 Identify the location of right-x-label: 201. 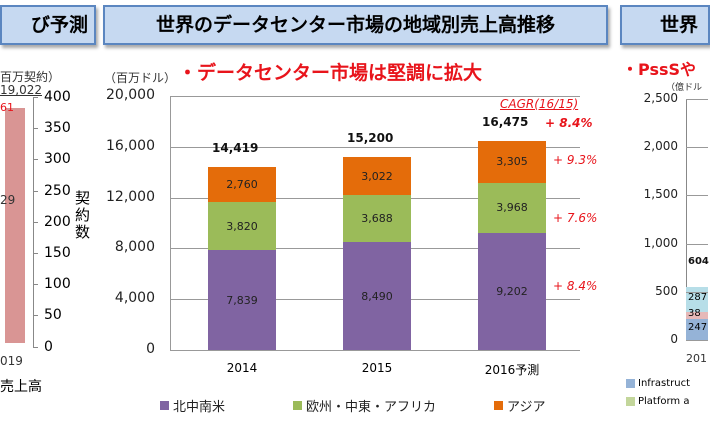
(696, 358).